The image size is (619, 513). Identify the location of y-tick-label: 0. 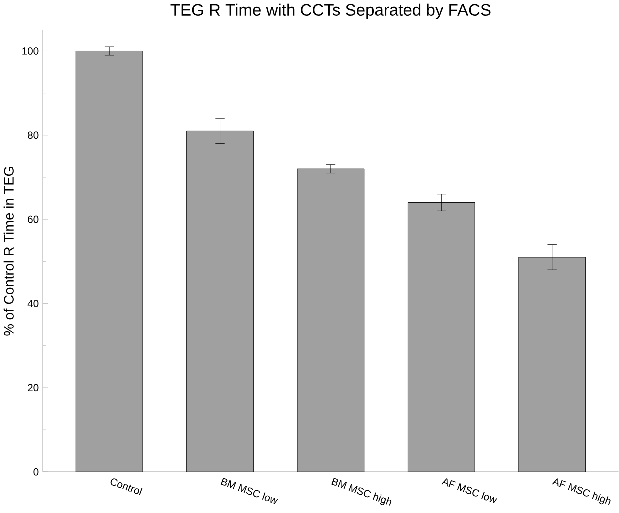
(36, 472).